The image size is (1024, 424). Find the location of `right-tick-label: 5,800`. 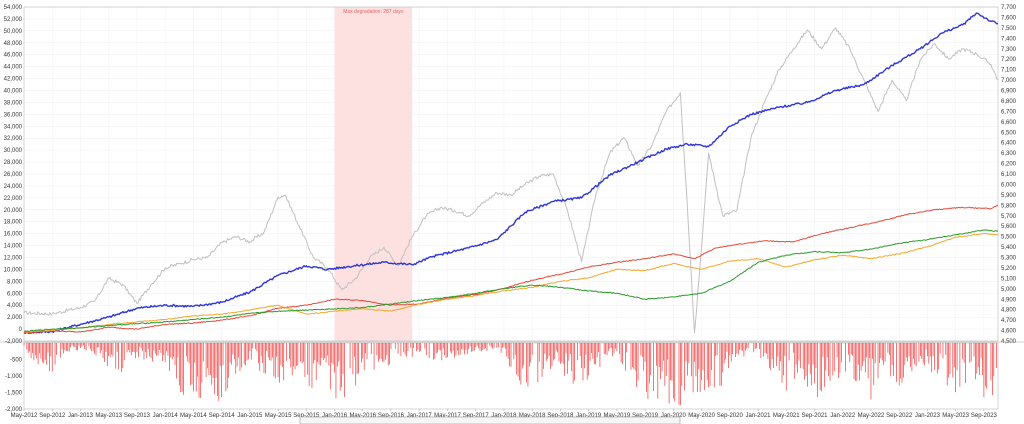

right-tick-label: 5,800 is located at coordinates (1009, 206).